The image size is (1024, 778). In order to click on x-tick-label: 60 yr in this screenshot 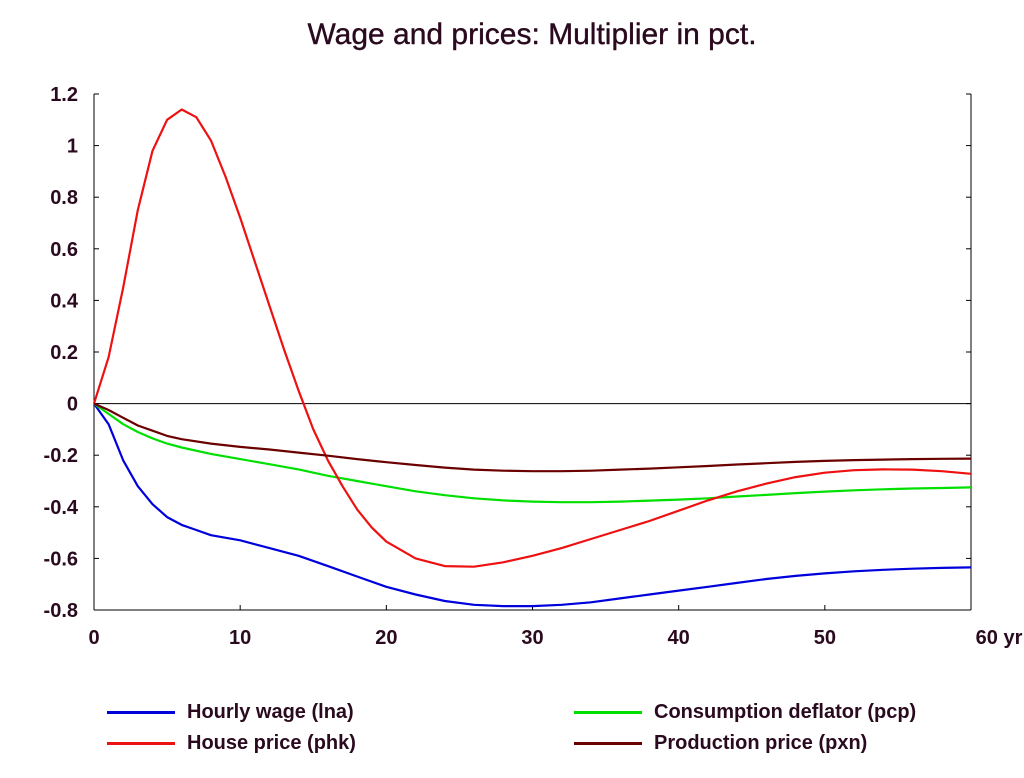, I will do `click(999, 638)`.